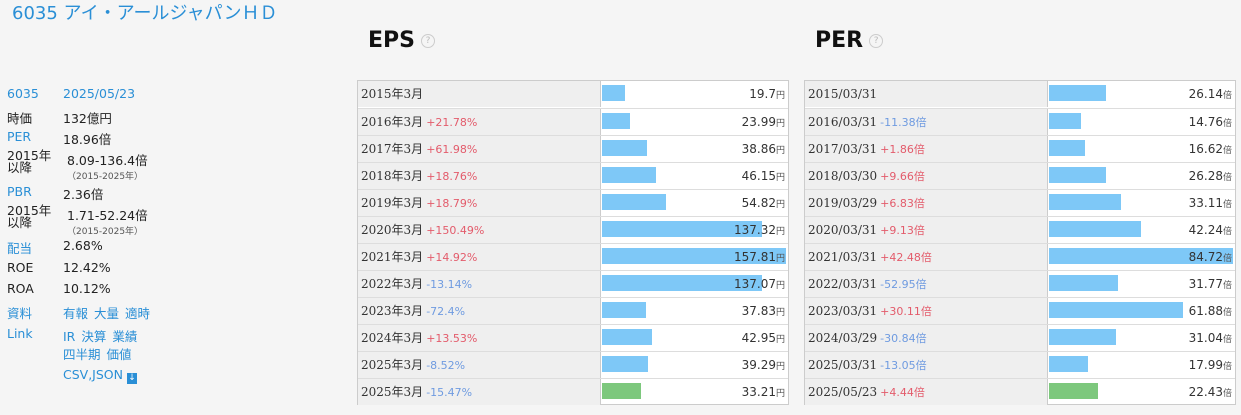 This screenshot has width=1241, height=415. Describe the element at coordinates (1205, 338) in the screenshot. I see `per-value-number: 31.04` at that location.